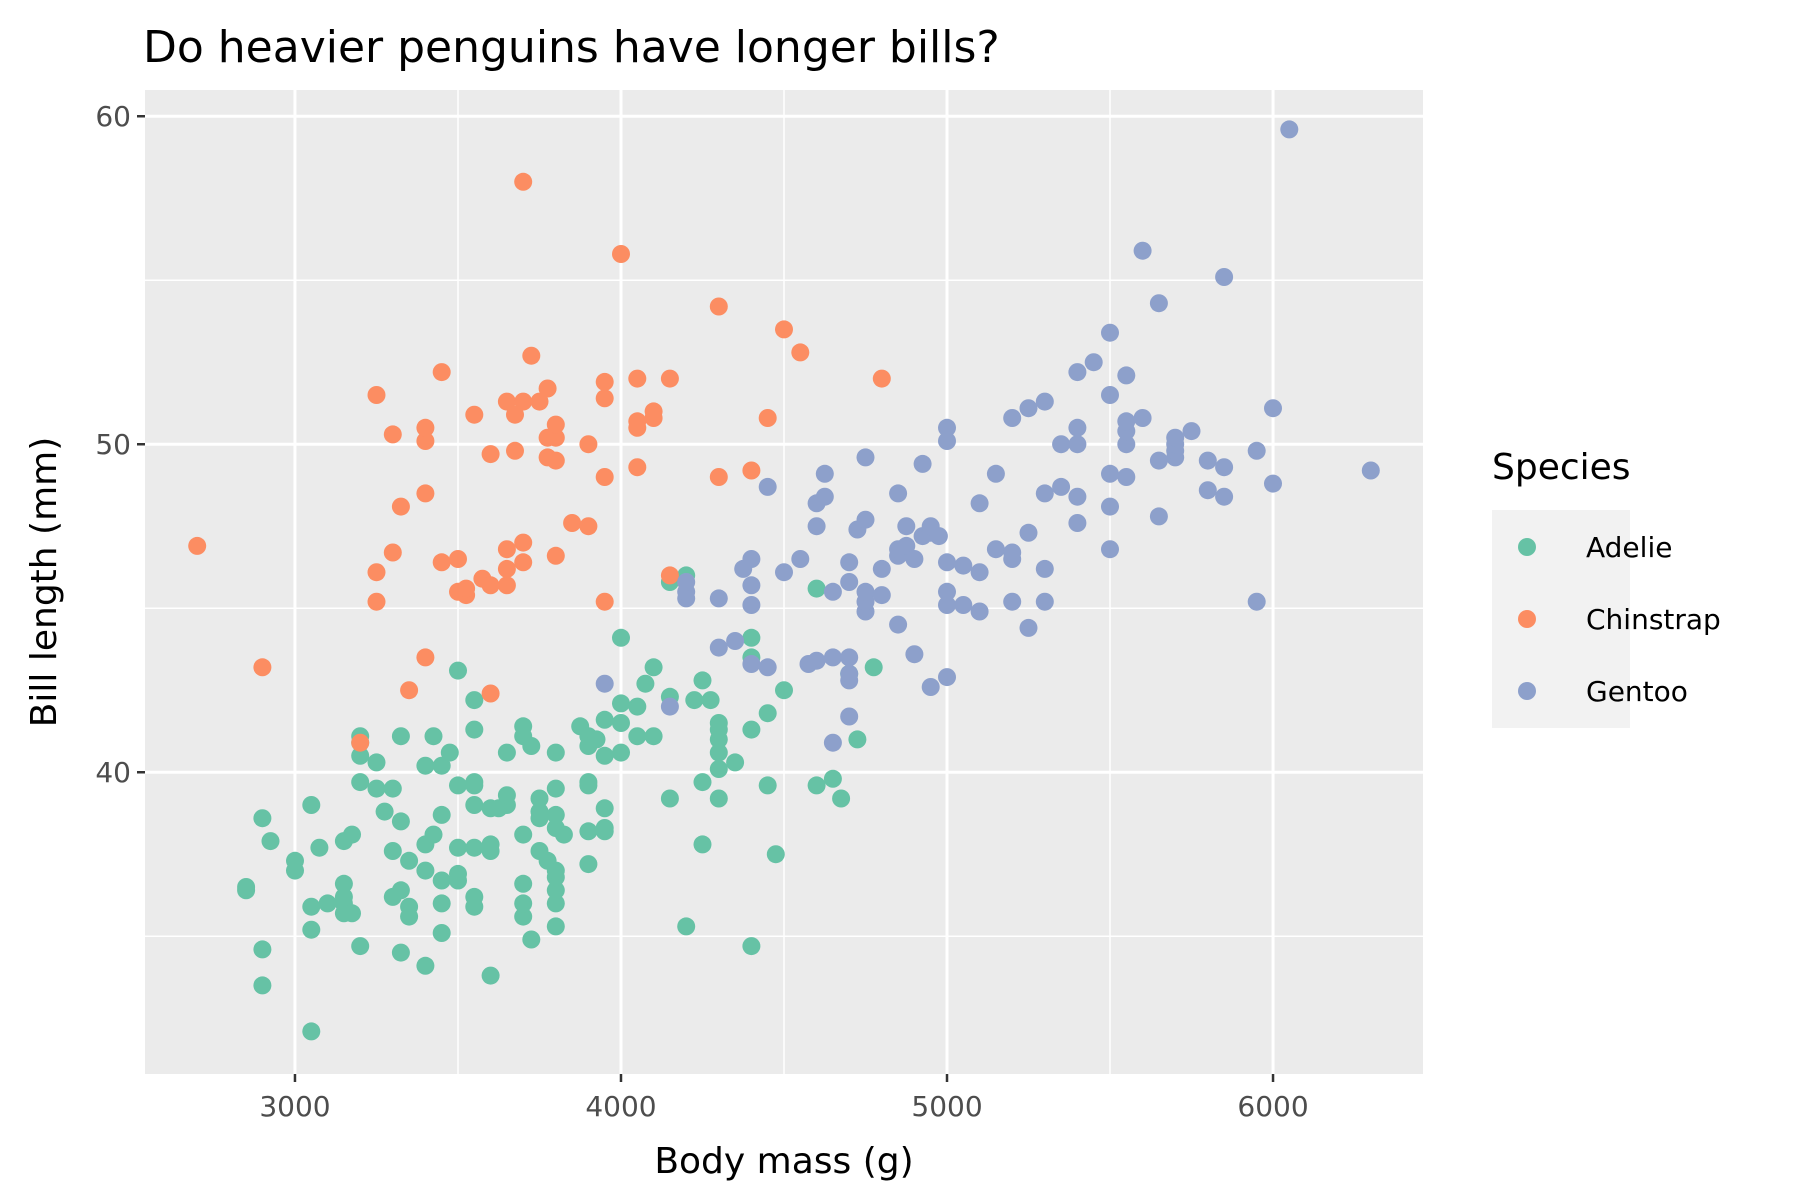  Describe the element at coordinates (1637, 691) in the screenshot. I see `legend-label-gentoo: Gentoo` at that location.